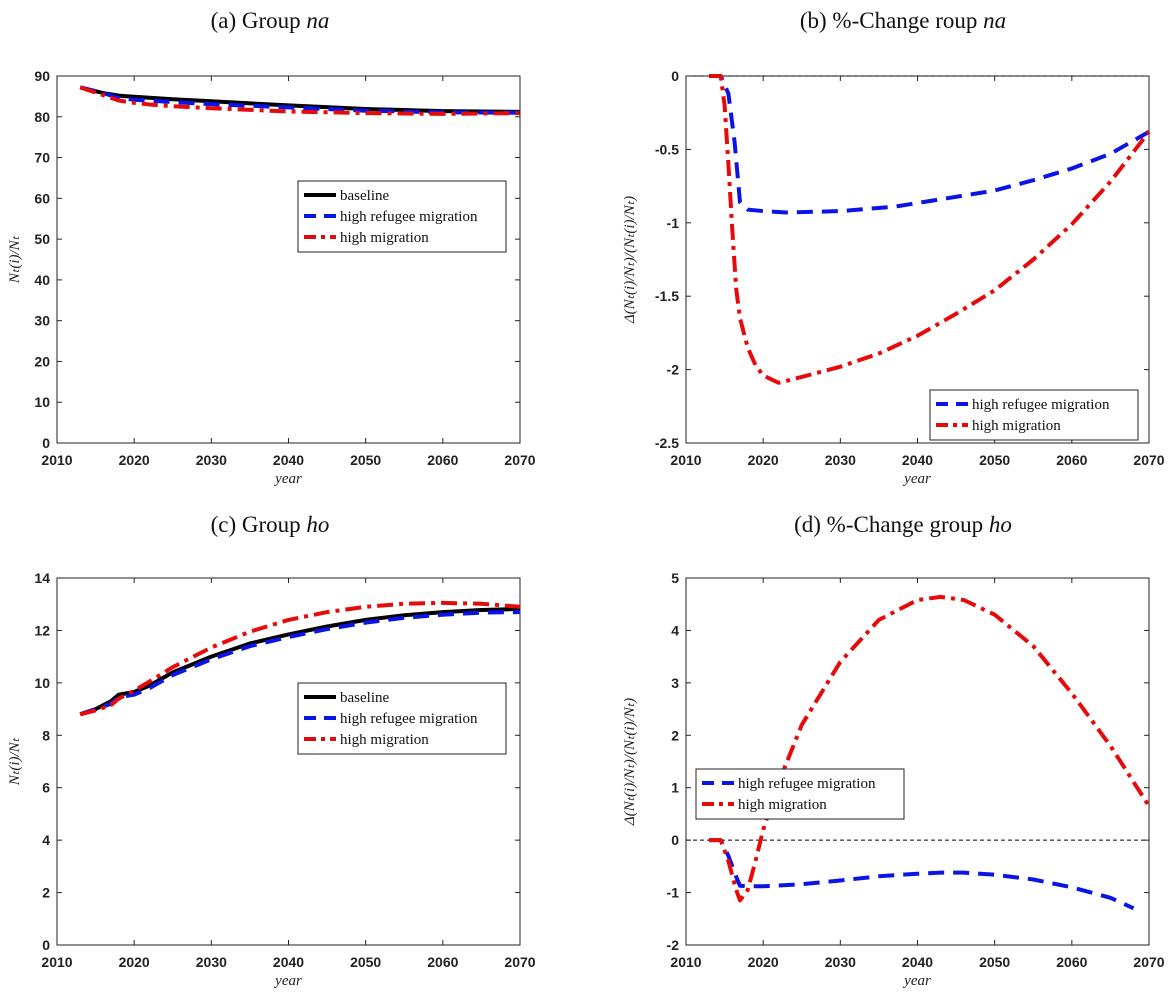 The image size is (1174, 992). What do you see at coordinates (675, 630) in the screenshot?
I see `y-tick-label: 4` at bounding box center [675, 630].